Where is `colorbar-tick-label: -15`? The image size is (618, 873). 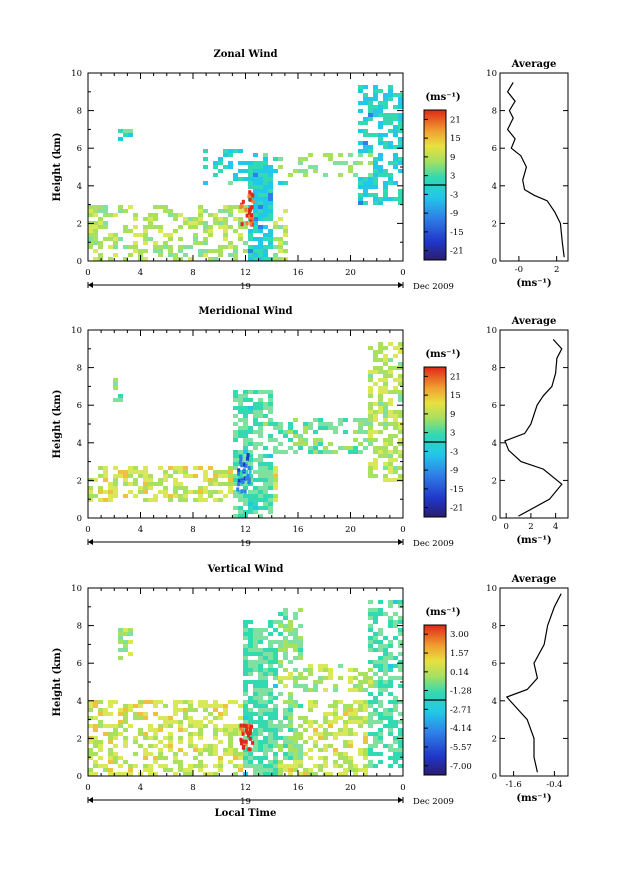 colorbar-tick-label: -15 is located at coordinates (457, 490).